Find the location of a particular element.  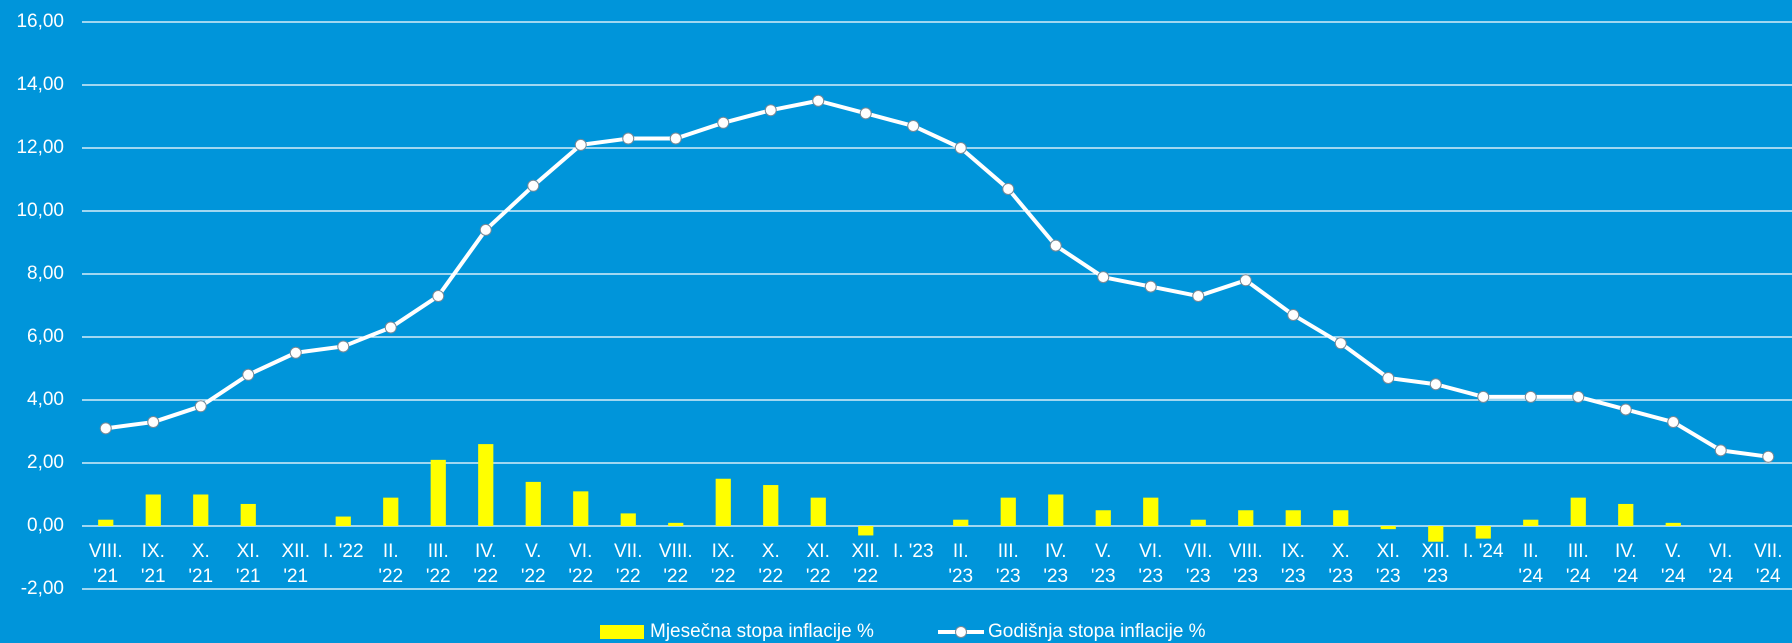

y-tick-label: 4,00 is located at coordinates (45, 399).